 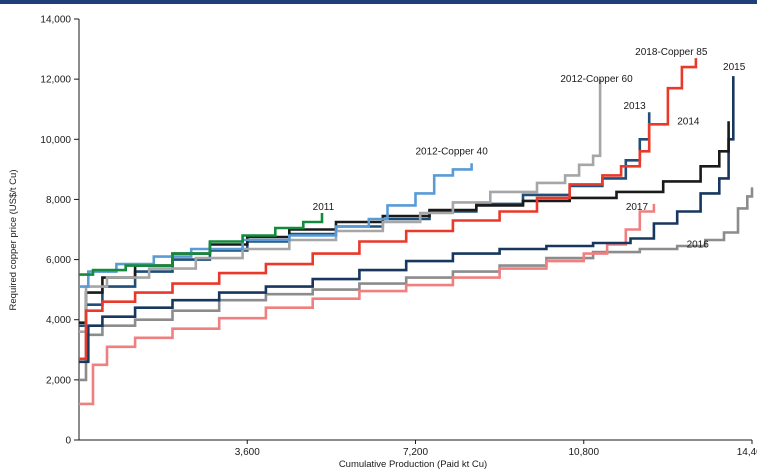 I want to click on series-label-2014: 2014, so click(x=688, y=121).